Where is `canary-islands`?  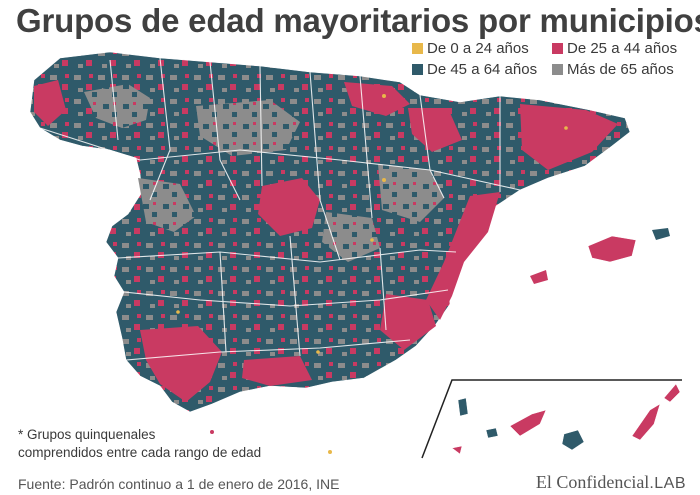
canary-islands is located at coordinates (566, 419).